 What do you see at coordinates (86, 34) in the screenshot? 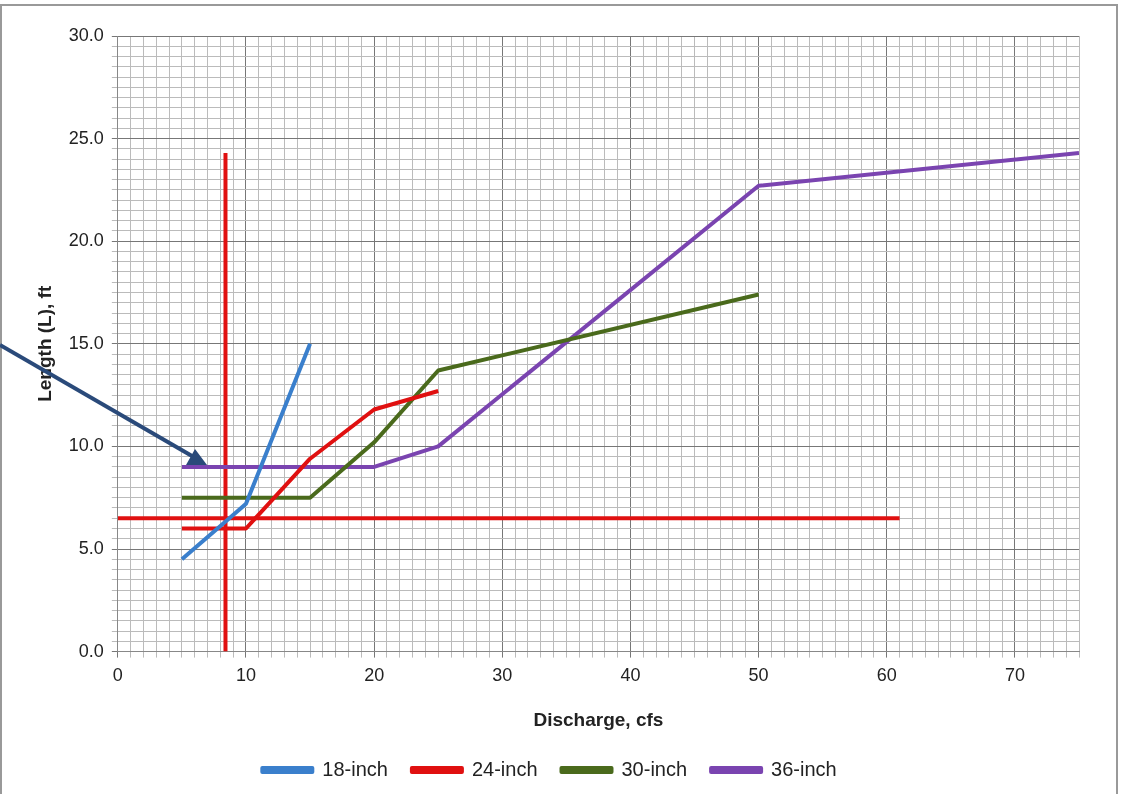
I see `y-tick-label: 30.0` at bounding box center [86, 34].